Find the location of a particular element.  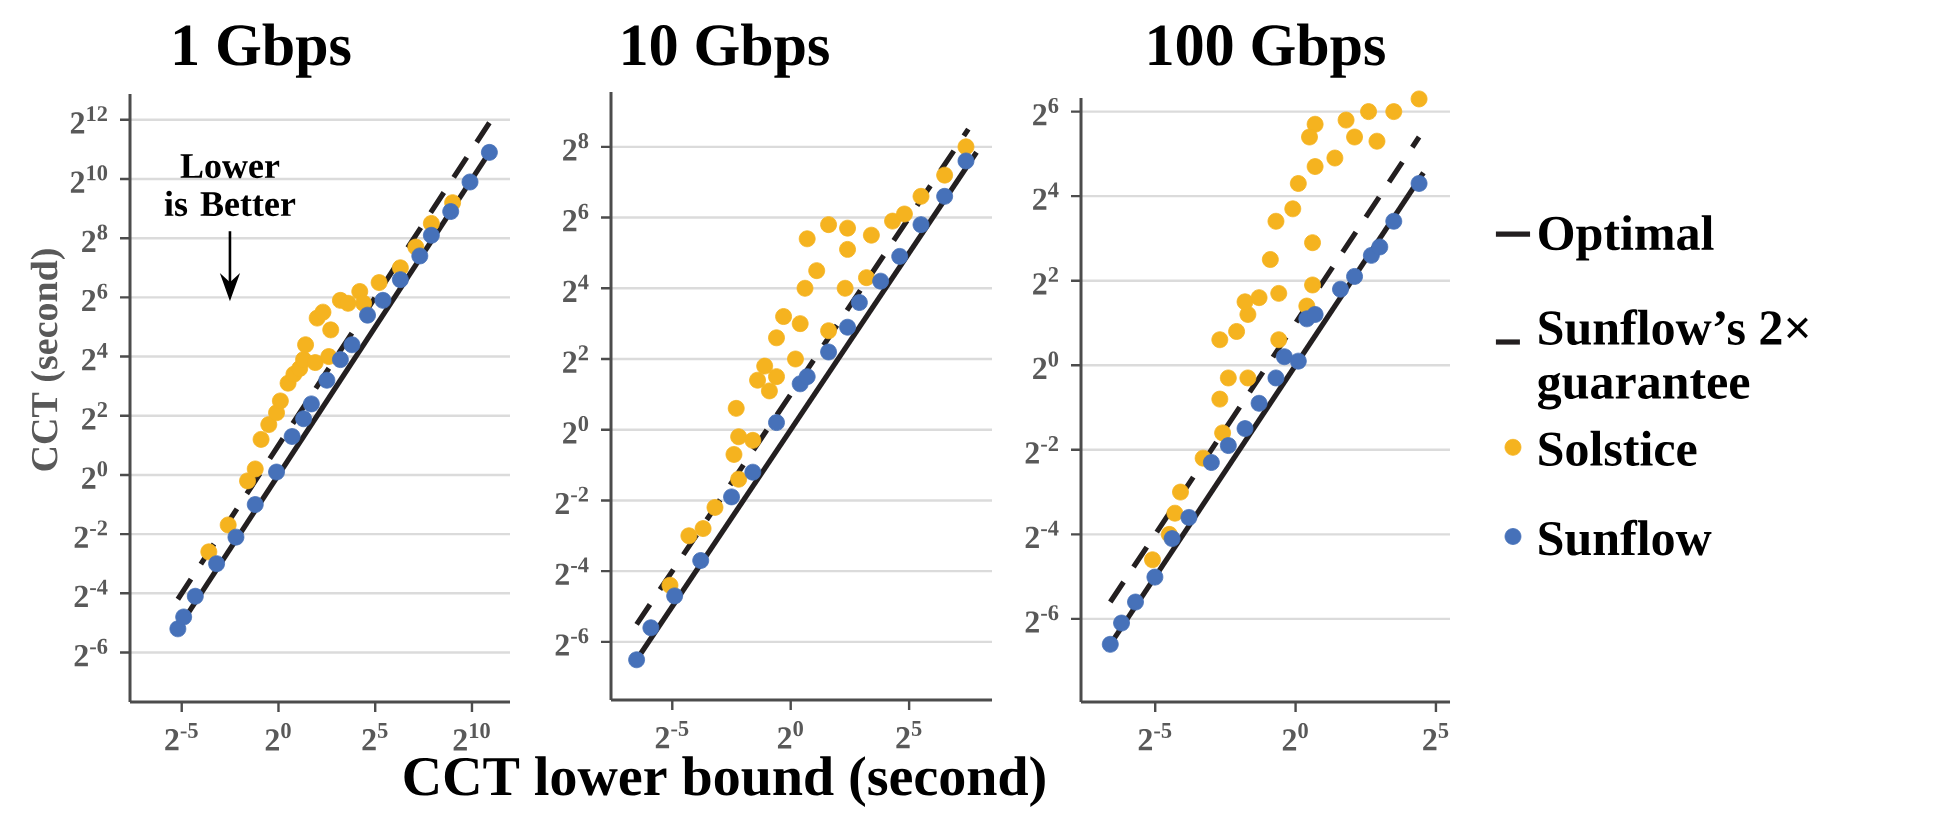

legend-label: Sunflow is located at coordinates (1625, 537).